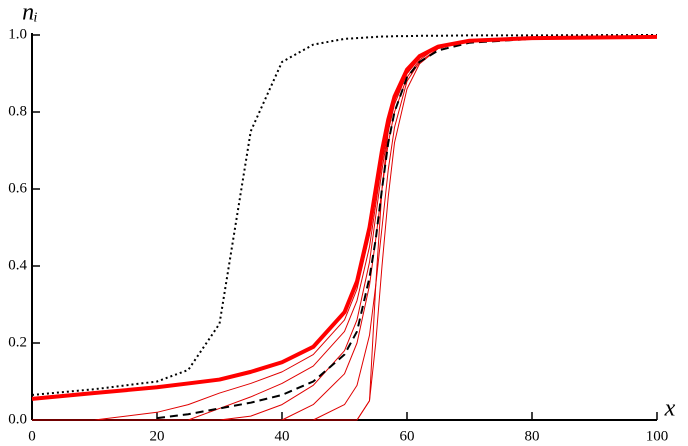 Image resolution: width=688 pixels, height=446 pixels. Describe the element at coordinates (17, 188) in the screenshot. I see `y-tick-label: 0.6` at that location.